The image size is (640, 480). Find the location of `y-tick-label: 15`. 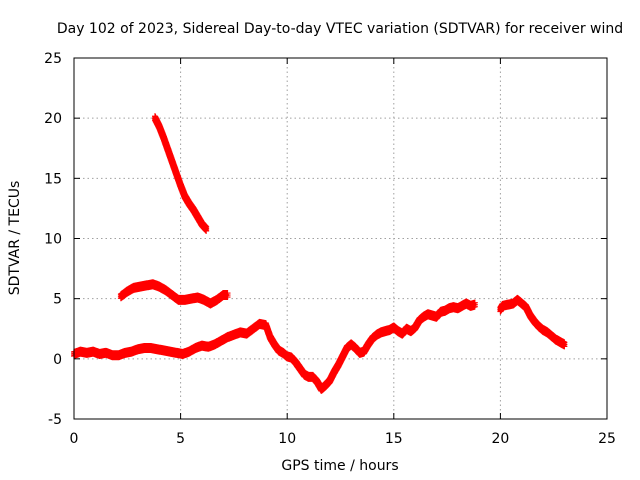

y-tick-label: 15 is located at coordinates (53, 179).